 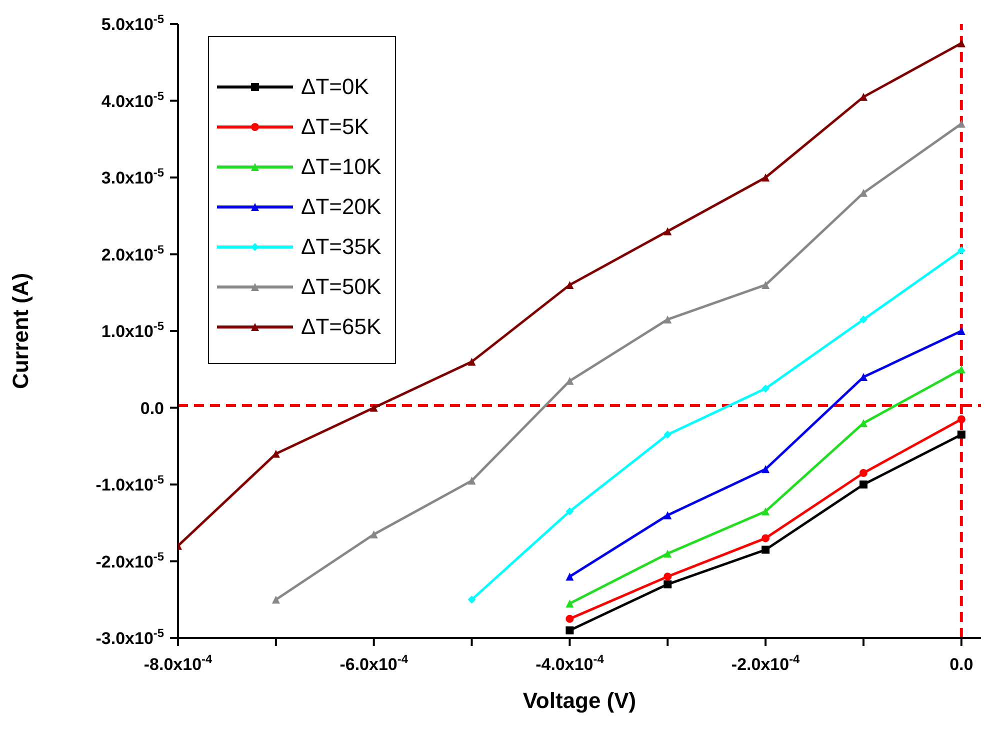 What do you see at coordinates (132, 23) in the screenshot?
I see `y-tick-label: 5.0x10$^{-5}$` at bounding box center [132, 23].